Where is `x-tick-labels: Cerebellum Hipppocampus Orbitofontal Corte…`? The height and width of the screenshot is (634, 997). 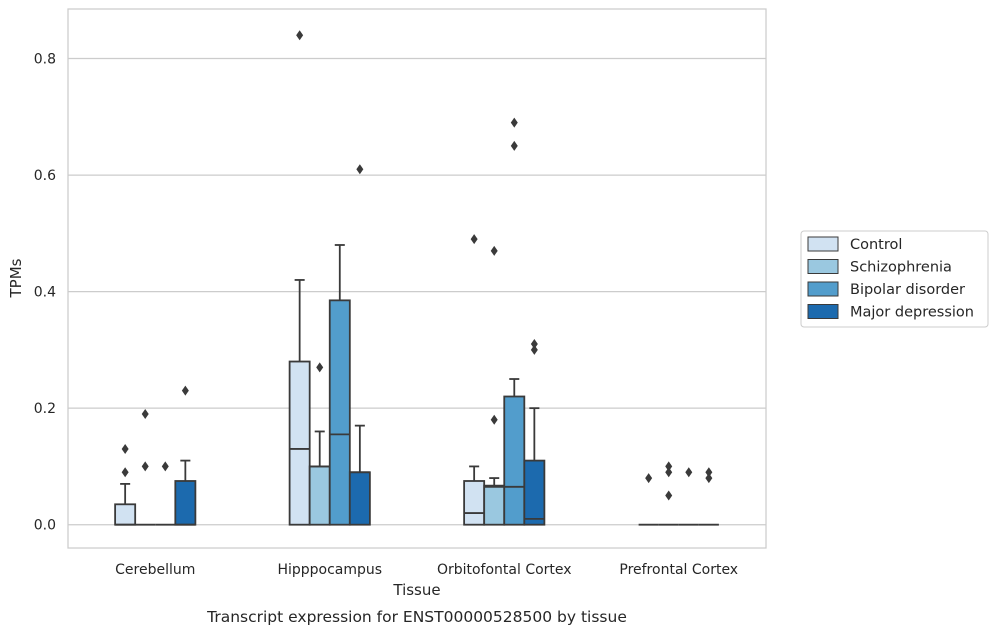 x-tick-labels: Cerebellum Hipppocampus Orbitofontal Corte… is located at coordinates (426, 570).